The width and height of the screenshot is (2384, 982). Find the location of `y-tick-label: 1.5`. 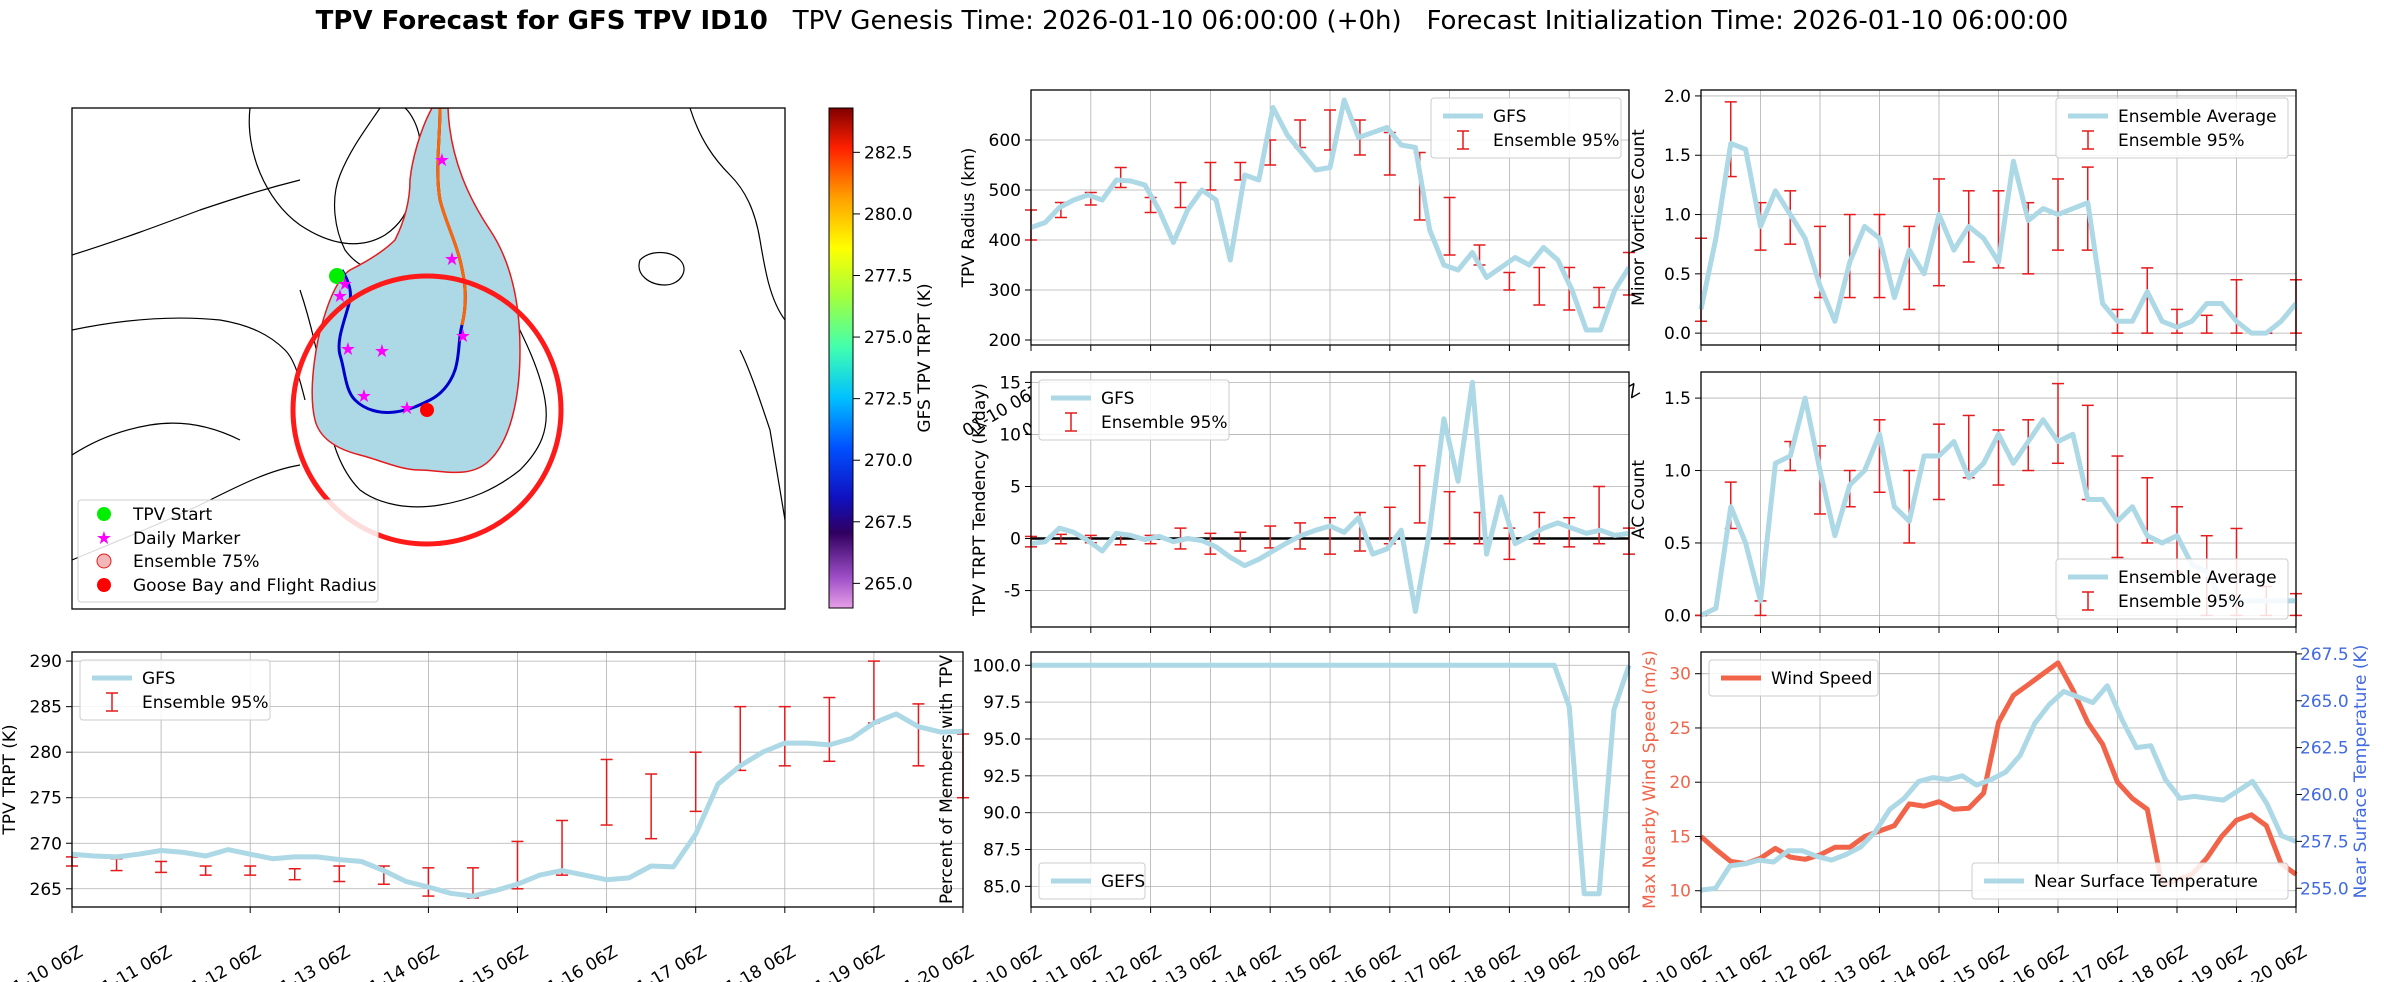

y-tick-label: 1.5 is located at coordinates (1677, 156).